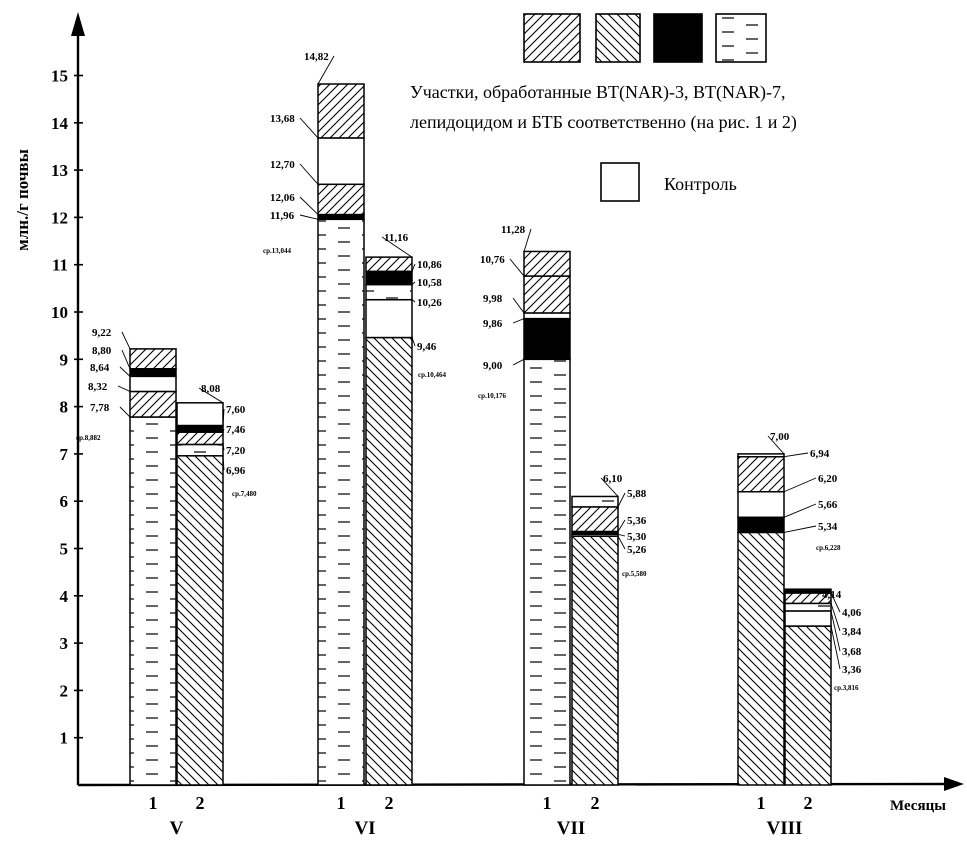  What do you see at coordinates (429, 303) in the screenshot?
I see `value-label: 10,26` at bounding box center [429, 303].